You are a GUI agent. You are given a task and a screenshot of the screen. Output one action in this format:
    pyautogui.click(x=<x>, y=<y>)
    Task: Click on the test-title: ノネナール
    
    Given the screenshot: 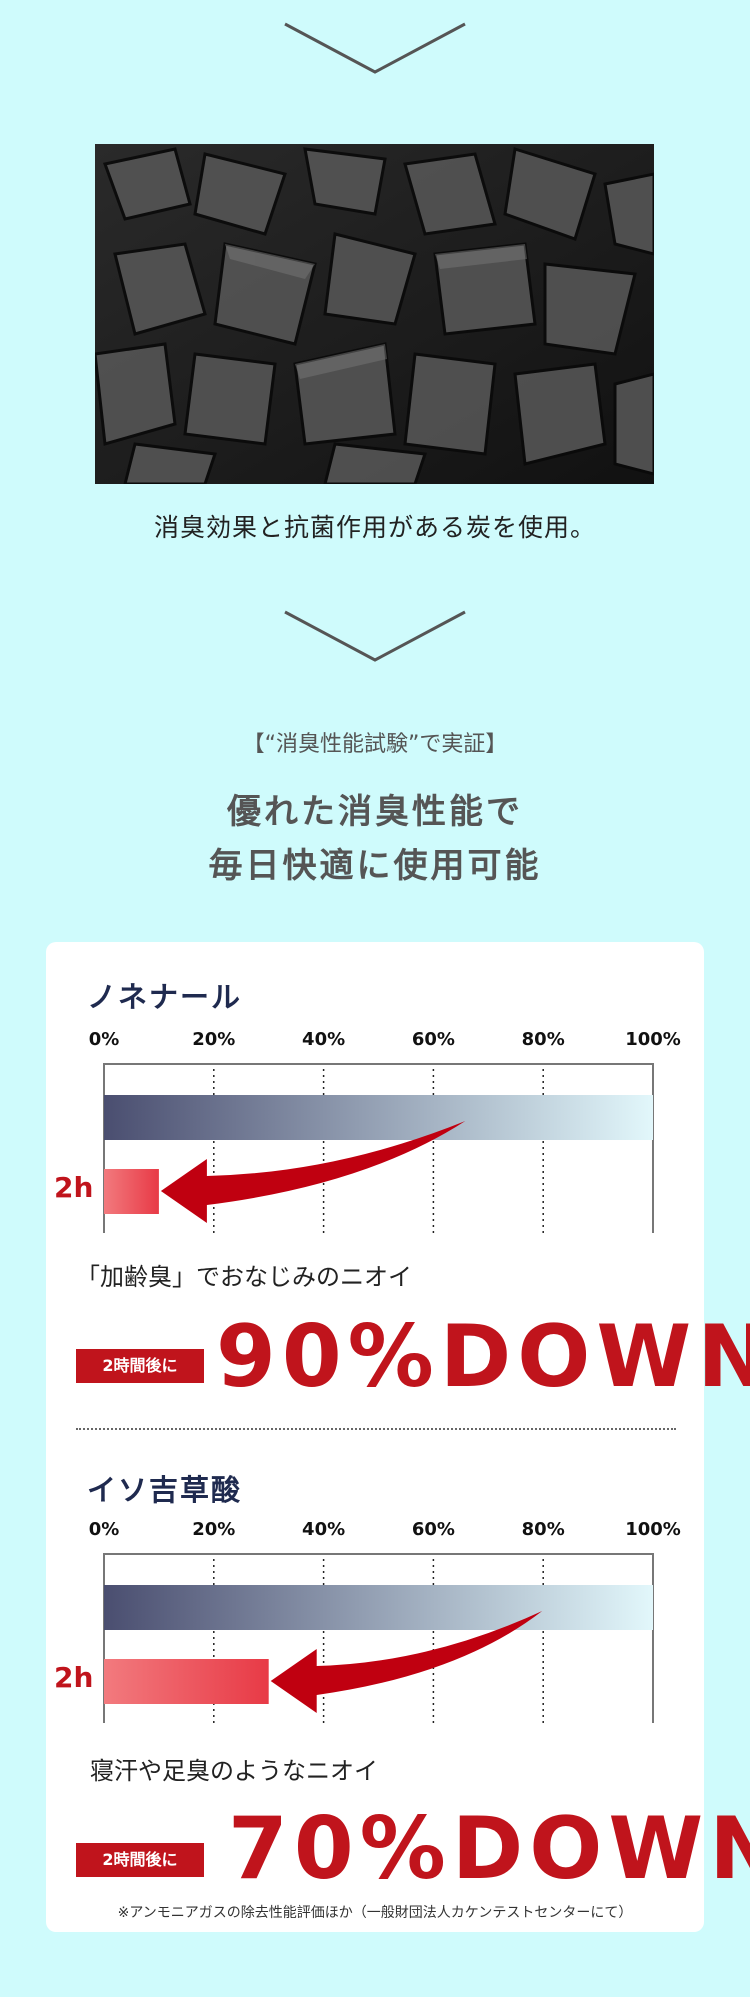 What is the action you would take?
    pyautogui.click(x=165, y=997)
    